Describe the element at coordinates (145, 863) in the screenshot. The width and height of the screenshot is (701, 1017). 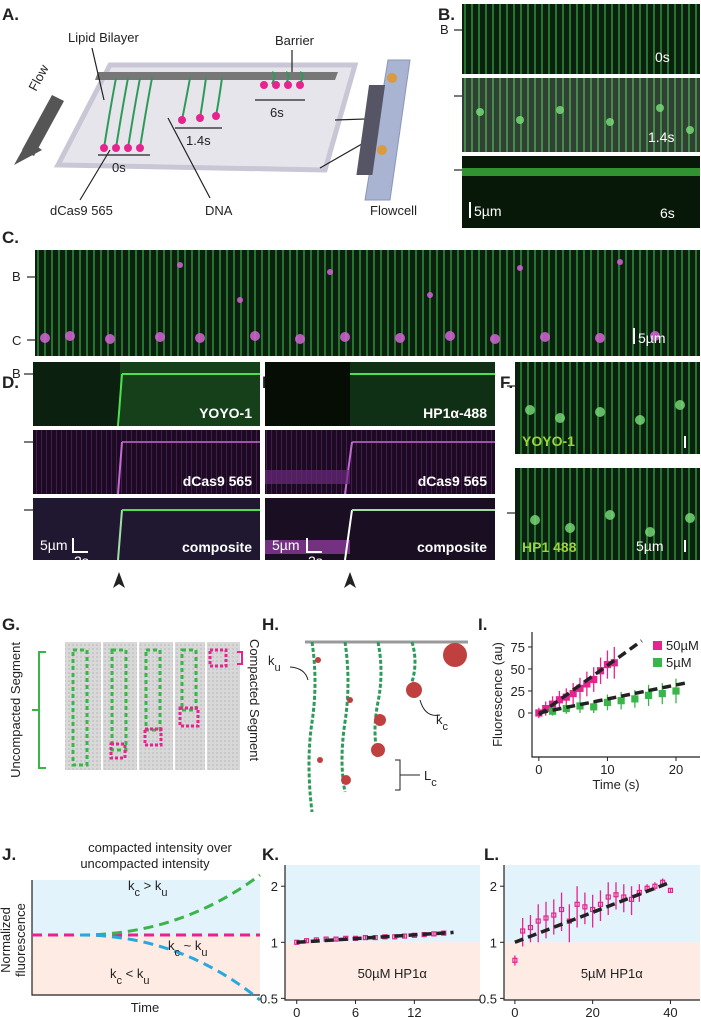
I see `title: uncompacted intensity` at that location.